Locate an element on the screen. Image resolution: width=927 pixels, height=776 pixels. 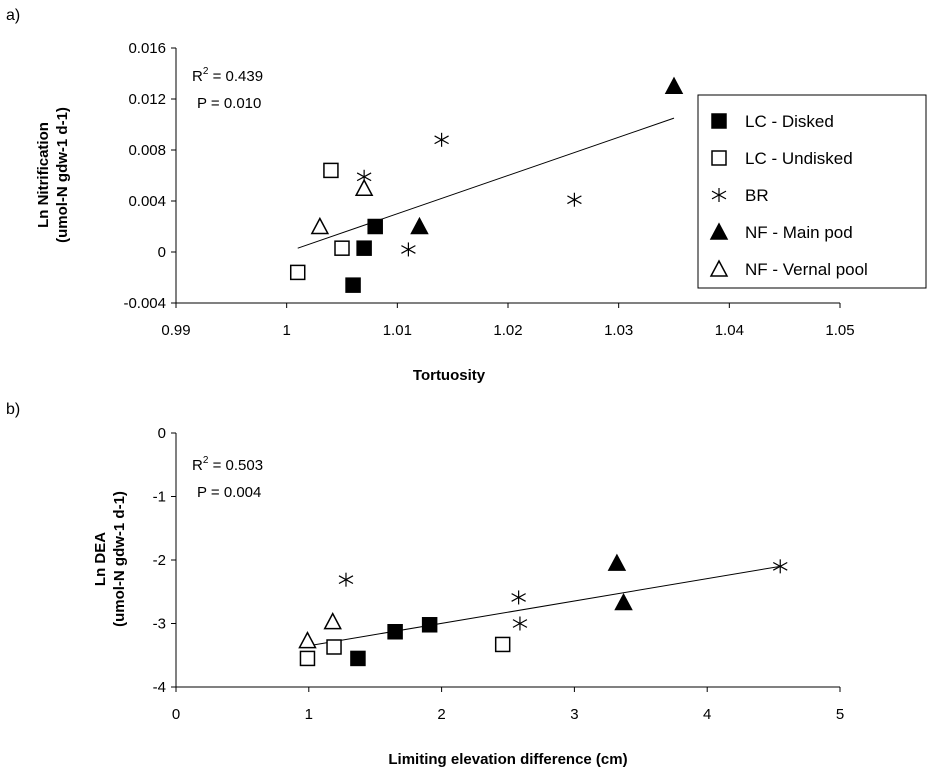
panel-b-r2-label: R2 = 0.503 is located at coordinates (227, 464).